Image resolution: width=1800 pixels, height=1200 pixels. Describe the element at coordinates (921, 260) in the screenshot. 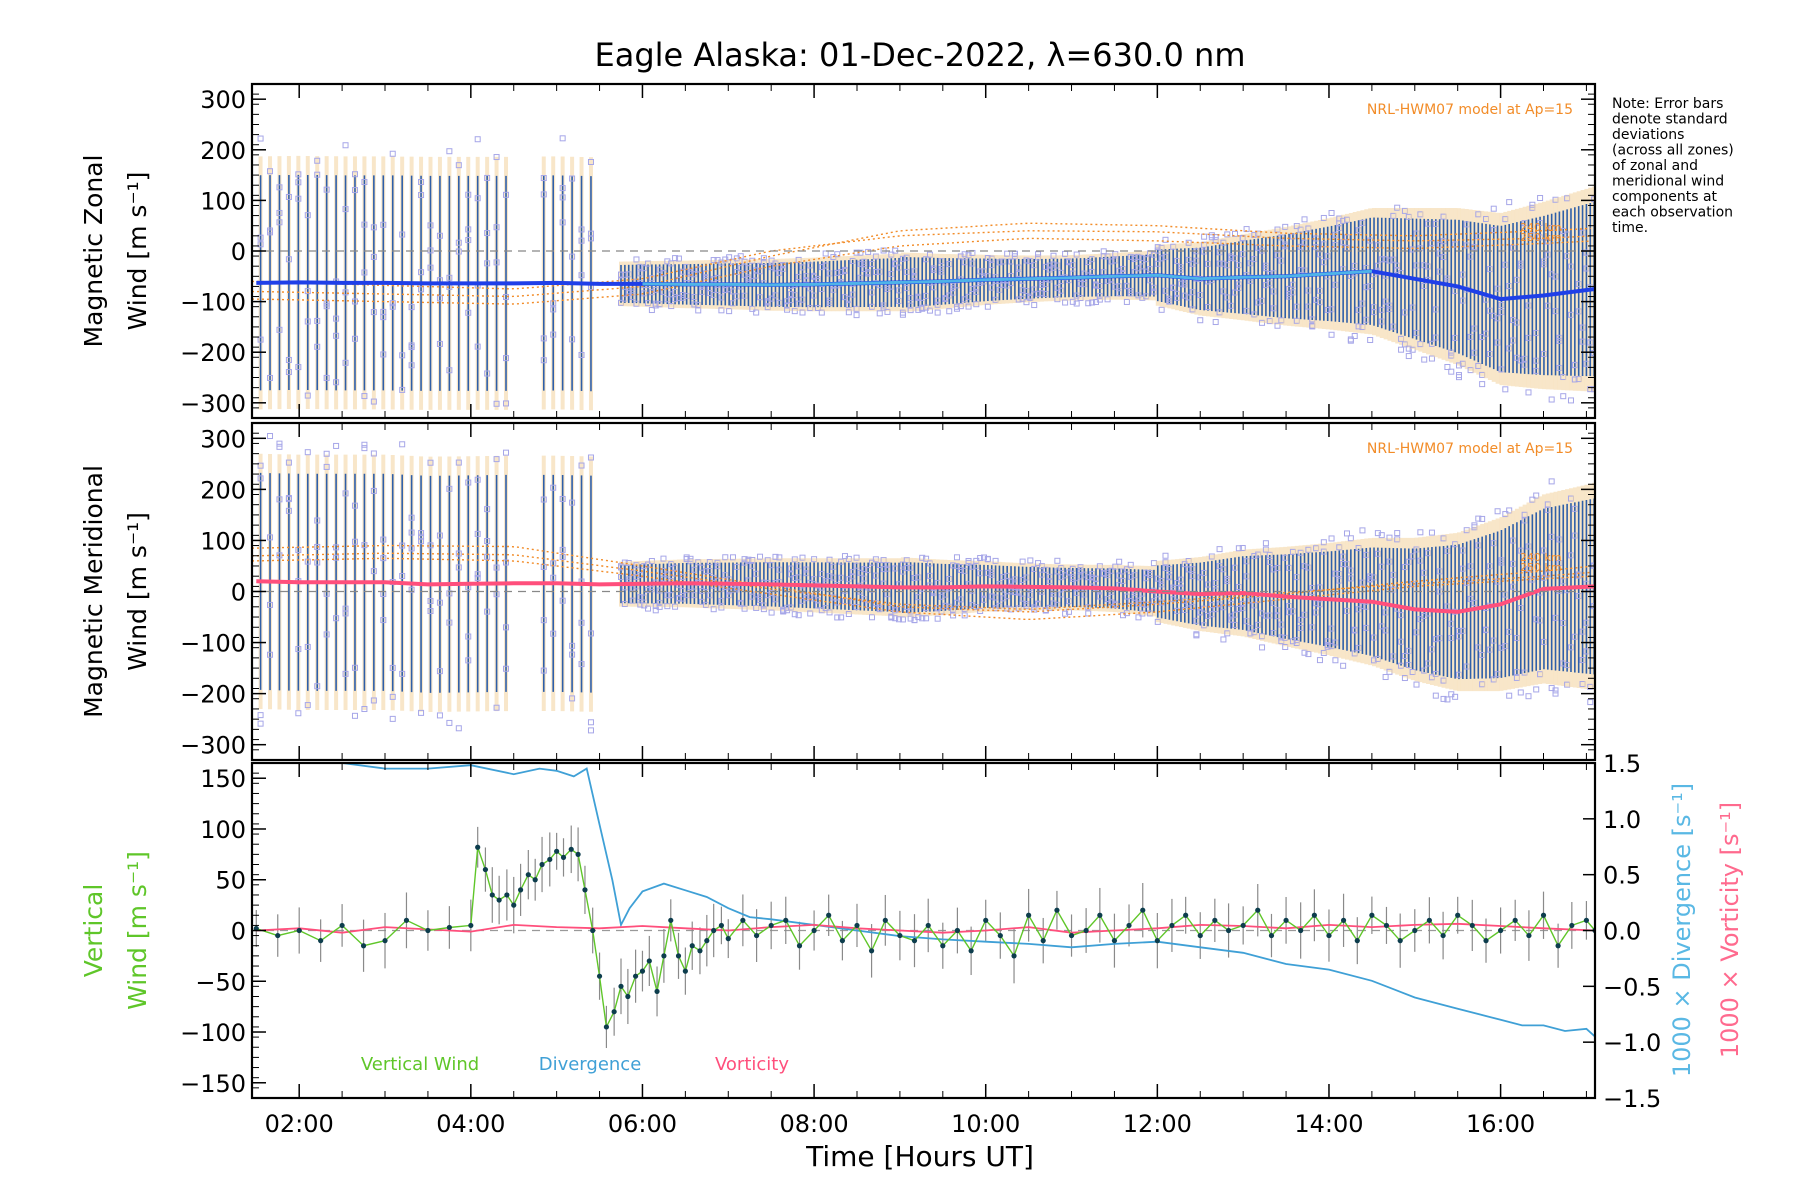

I see `model-curve` at that location.